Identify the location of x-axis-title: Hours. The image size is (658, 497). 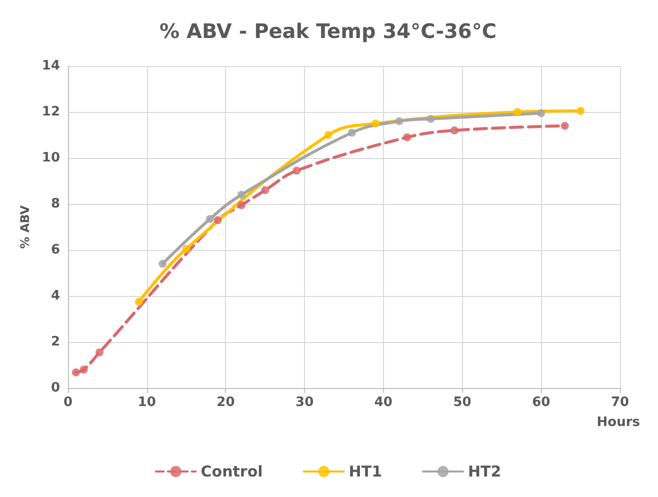
(618, 422).